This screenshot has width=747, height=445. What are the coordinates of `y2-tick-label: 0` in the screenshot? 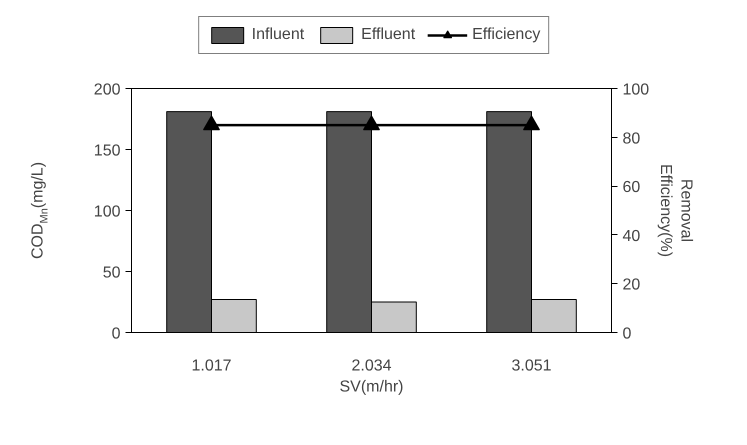 It's located at (627, 334).